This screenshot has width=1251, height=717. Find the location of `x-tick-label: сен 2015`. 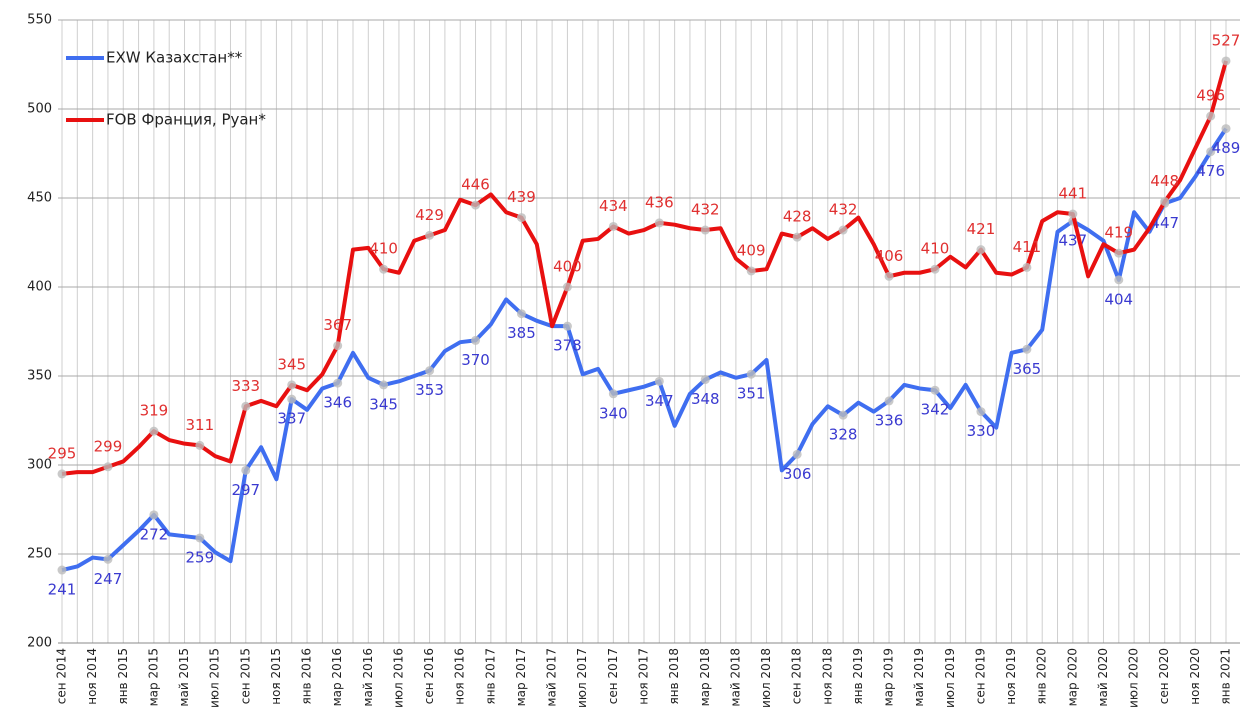

x-tick-label: сен 2015 is located at coordinates (245, 676).